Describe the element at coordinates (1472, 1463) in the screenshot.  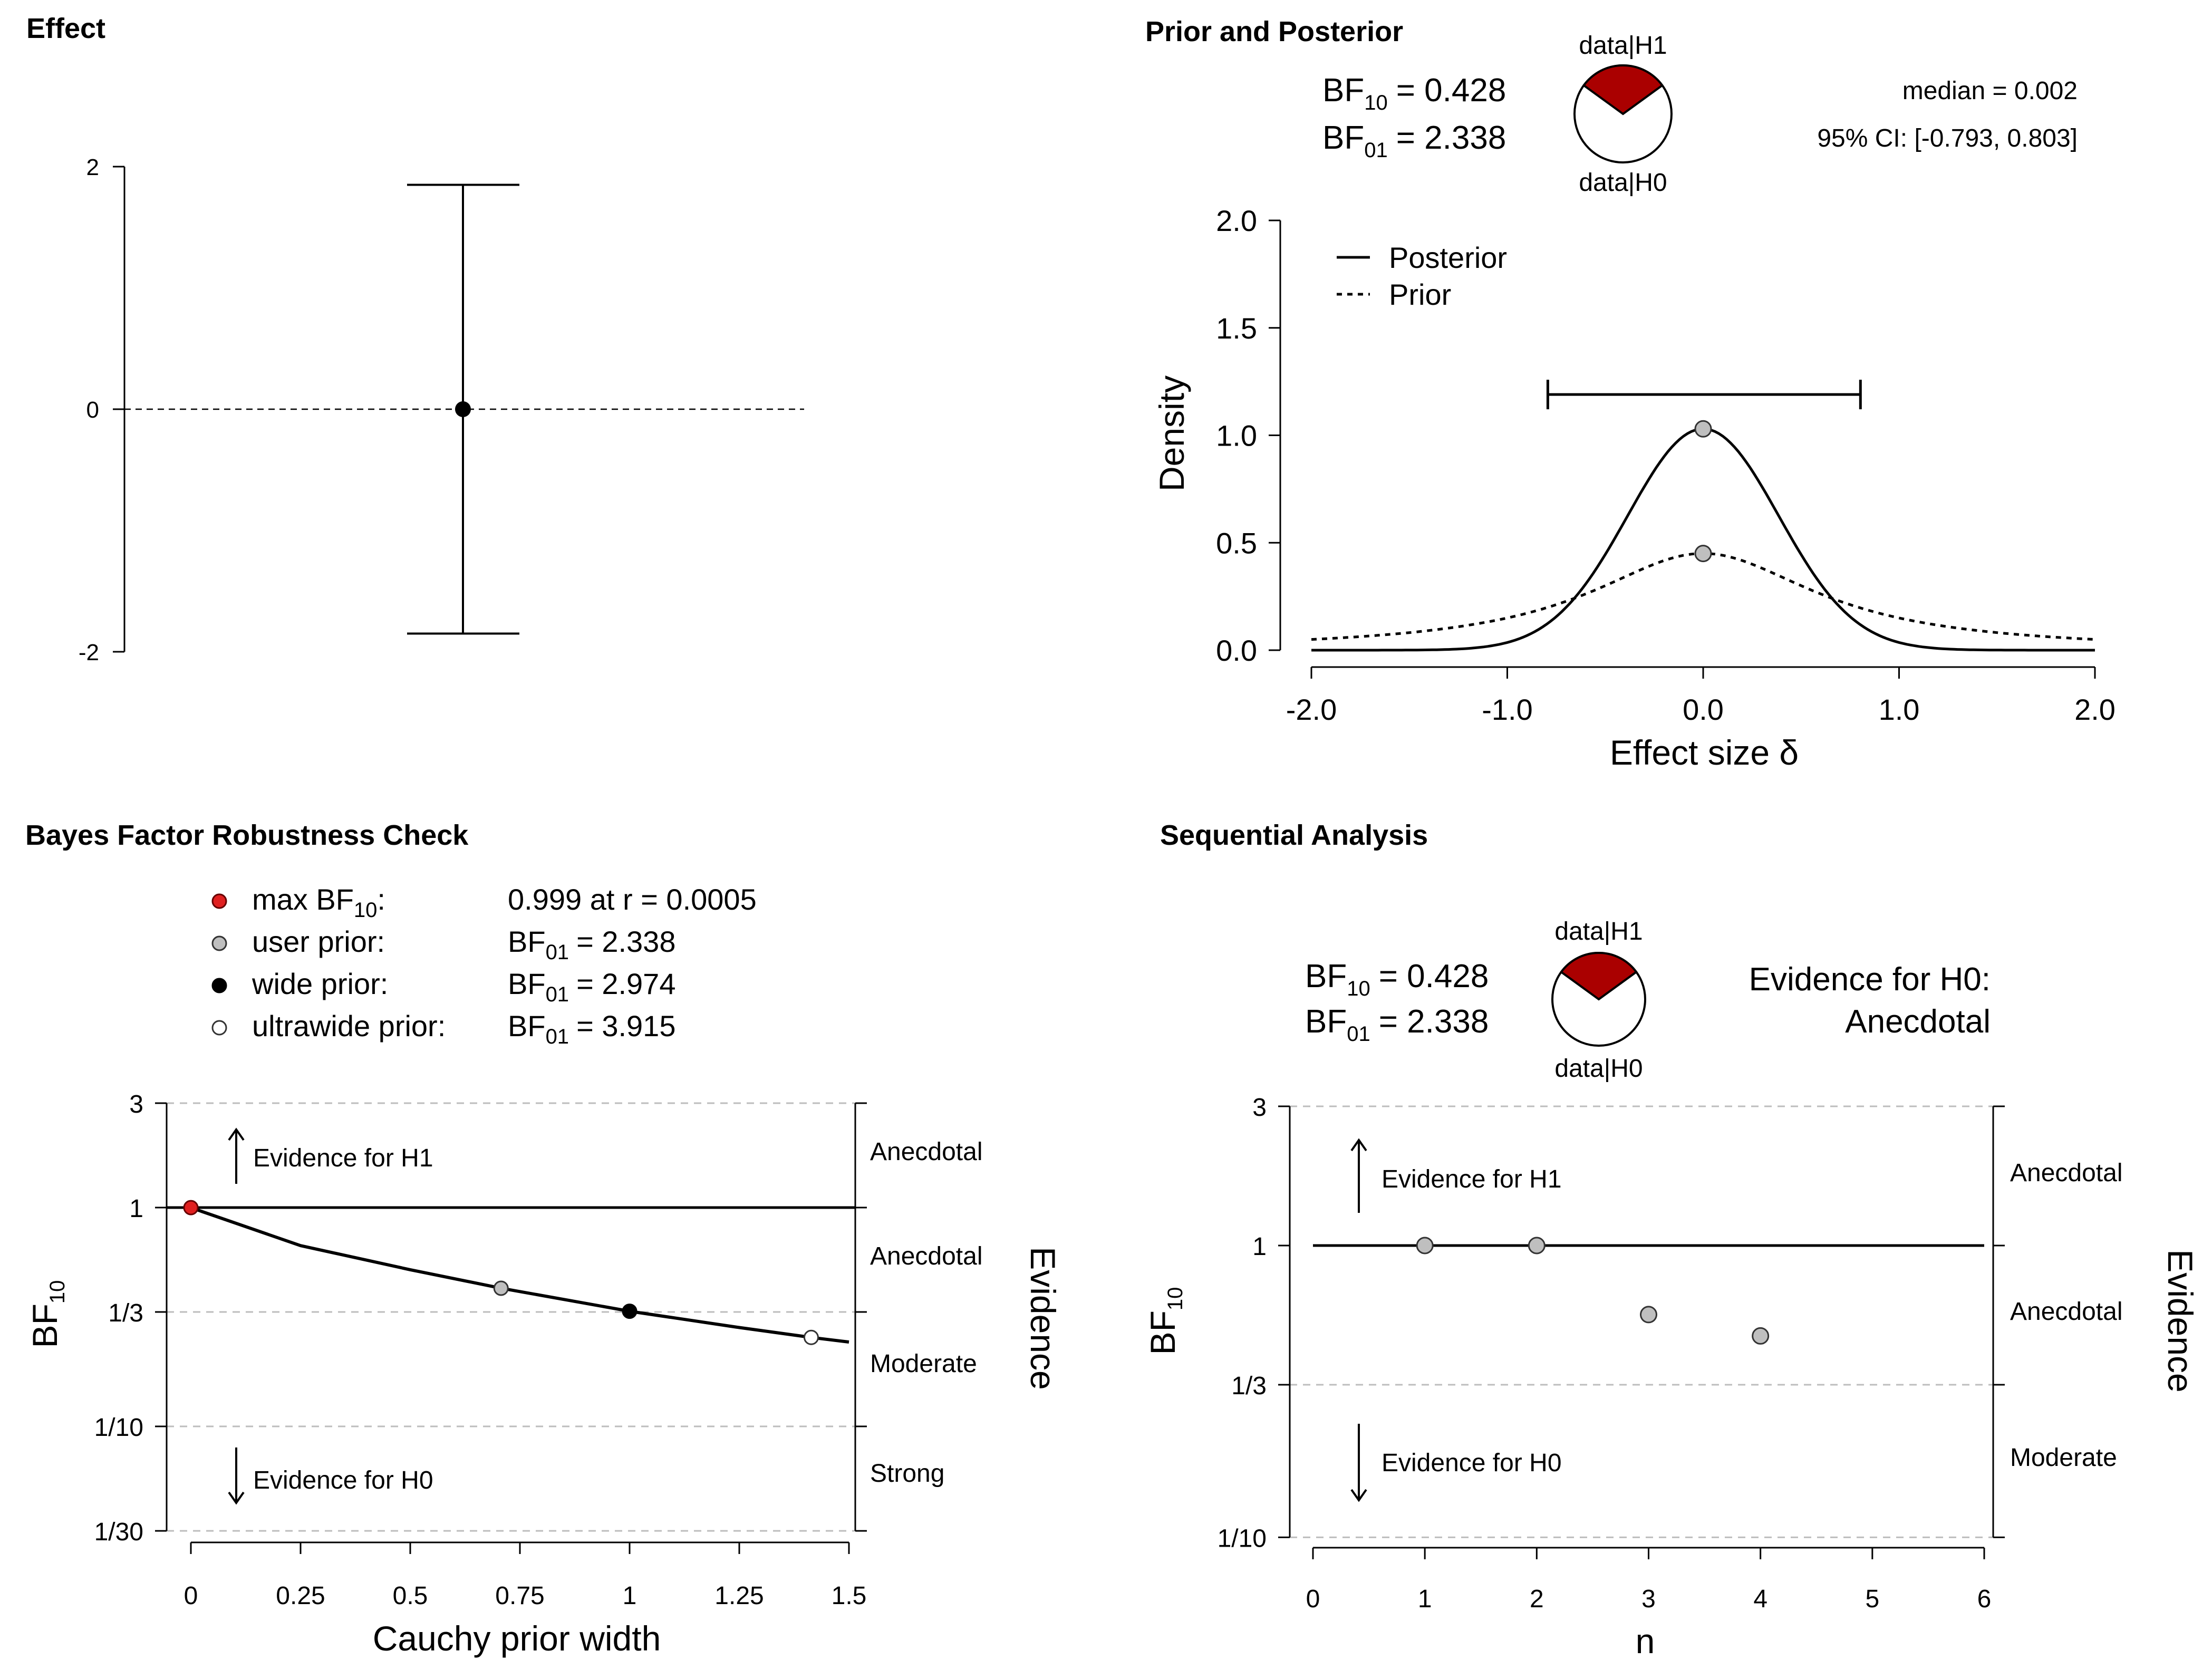
I see `seq-evidence-h0-label: Evidence for H0` at that location.